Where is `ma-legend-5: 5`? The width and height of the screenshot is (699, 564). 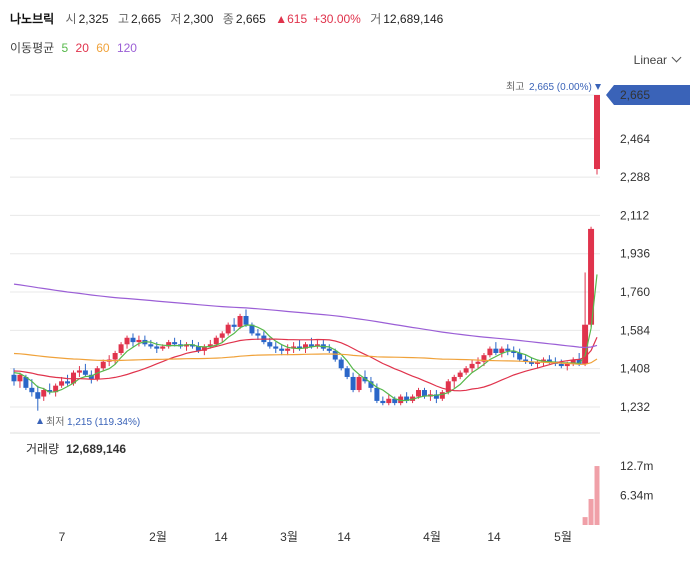 ma-legend-5: 5 is located at coordinates (65, 48).